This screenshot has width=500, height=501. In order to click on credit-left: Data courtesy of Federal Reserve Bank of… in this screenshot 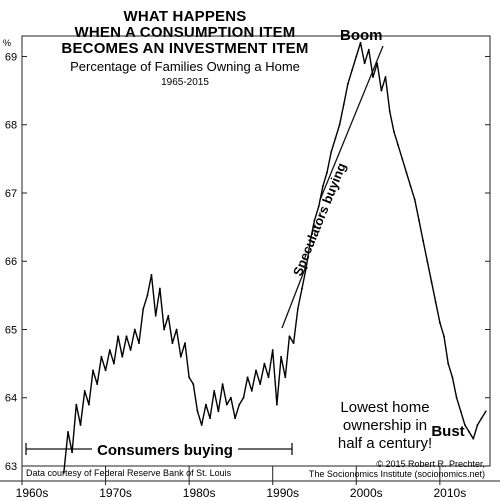, I will do `click(129, 473)`.